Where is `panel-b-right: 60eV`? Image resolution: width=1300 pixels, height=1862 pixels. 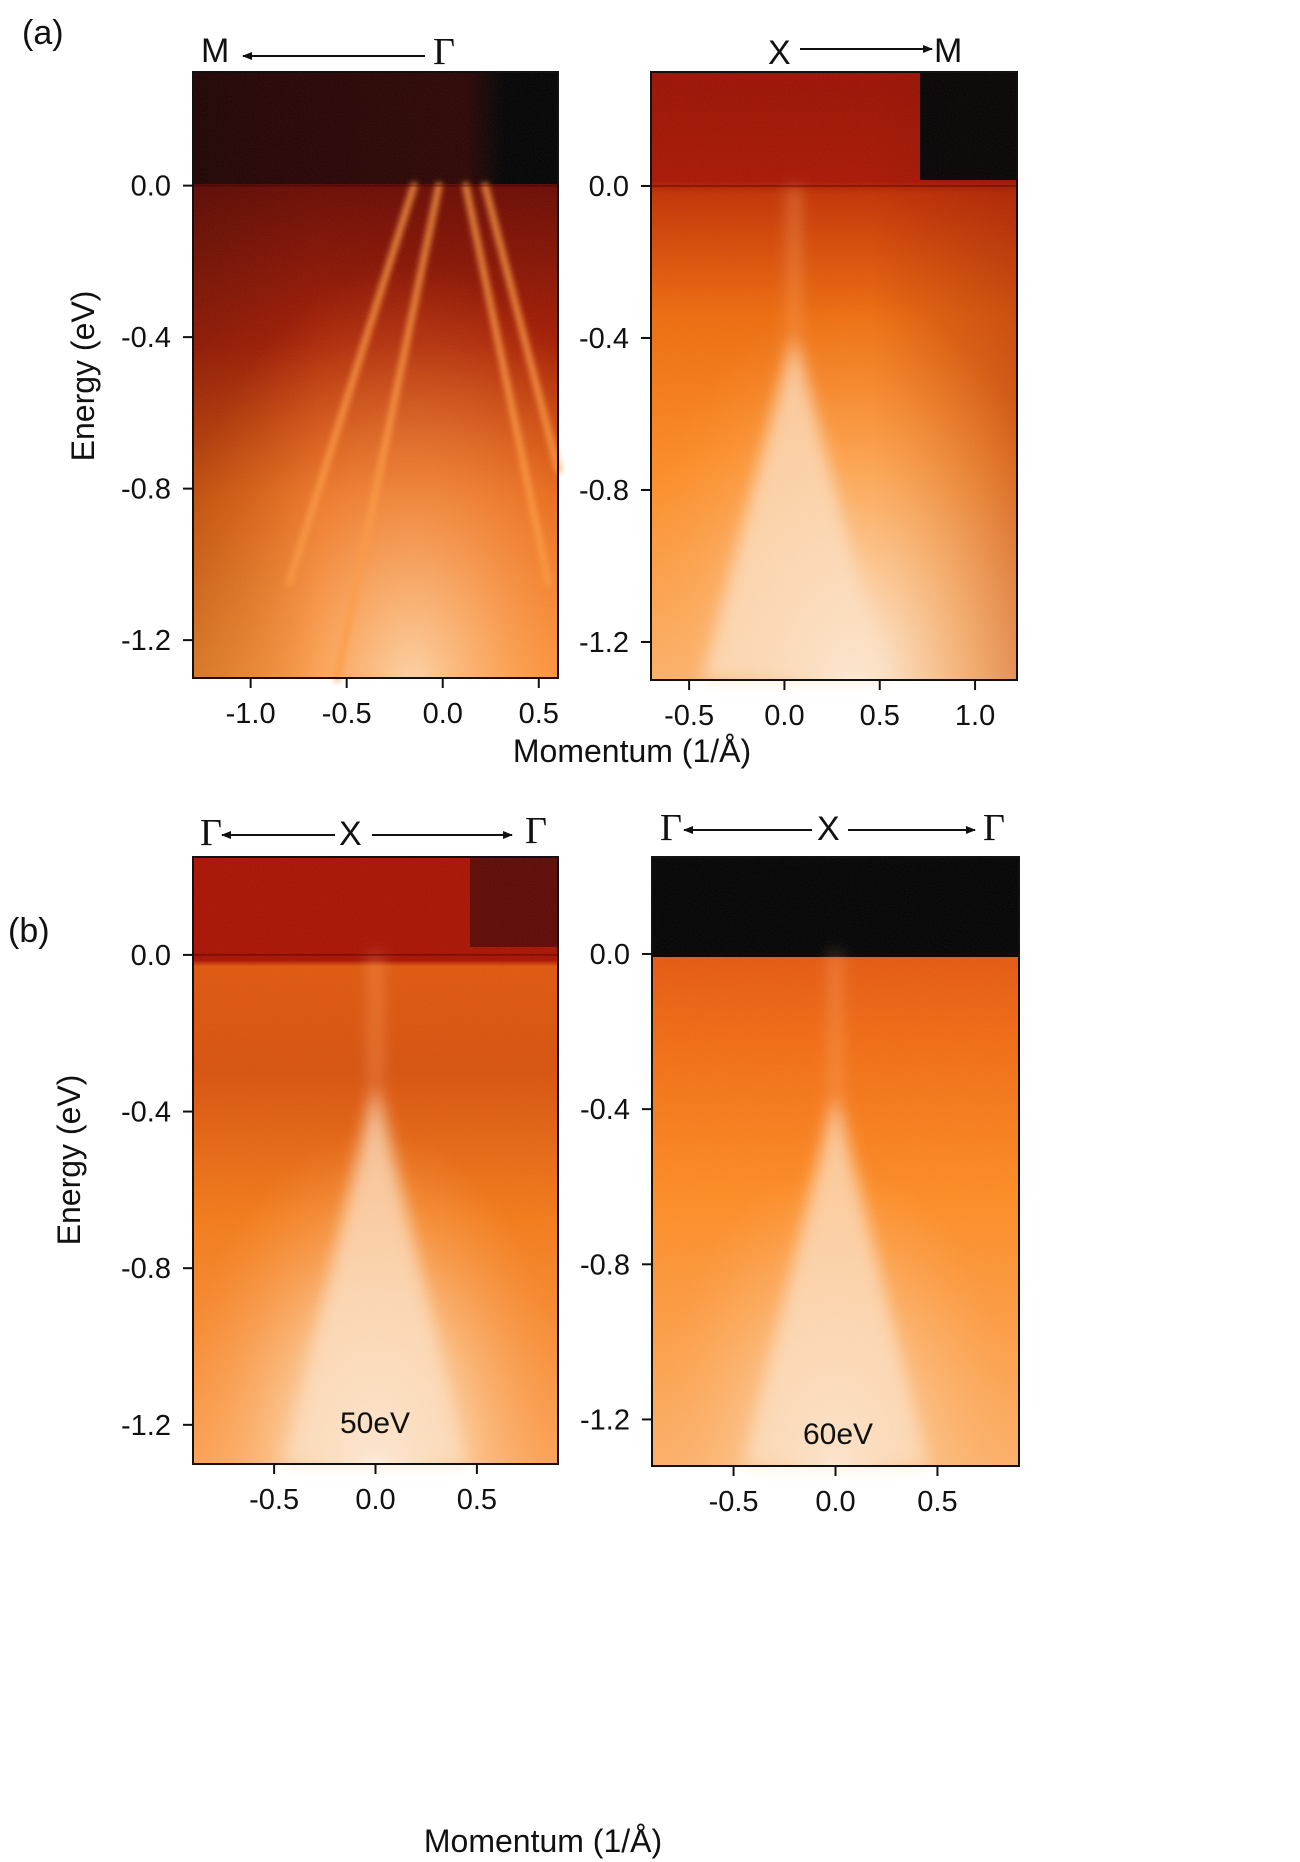
panel-b-right: 60eV is located at coordinates (835, 1161).